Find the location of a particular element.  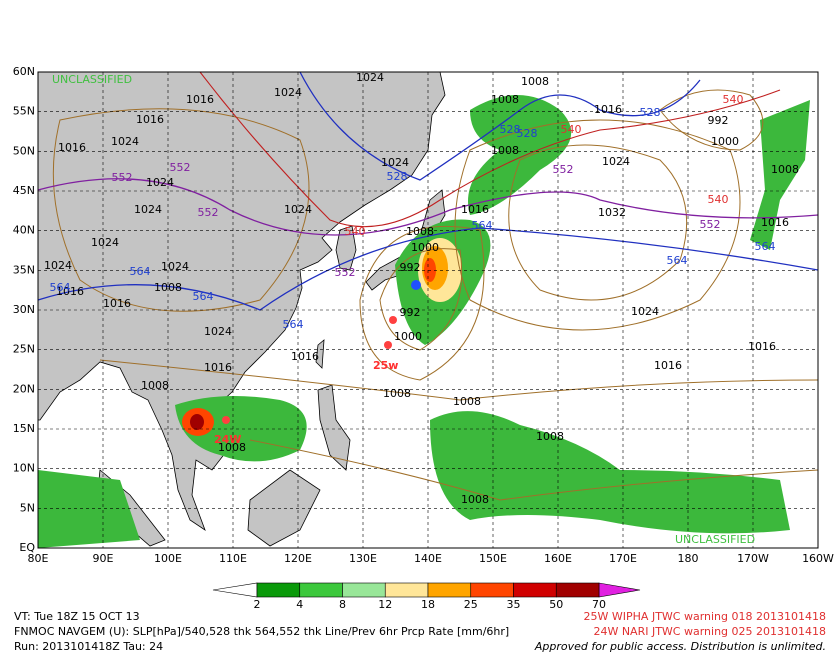

lon-label: 160W is located at coordinates (818, 558).